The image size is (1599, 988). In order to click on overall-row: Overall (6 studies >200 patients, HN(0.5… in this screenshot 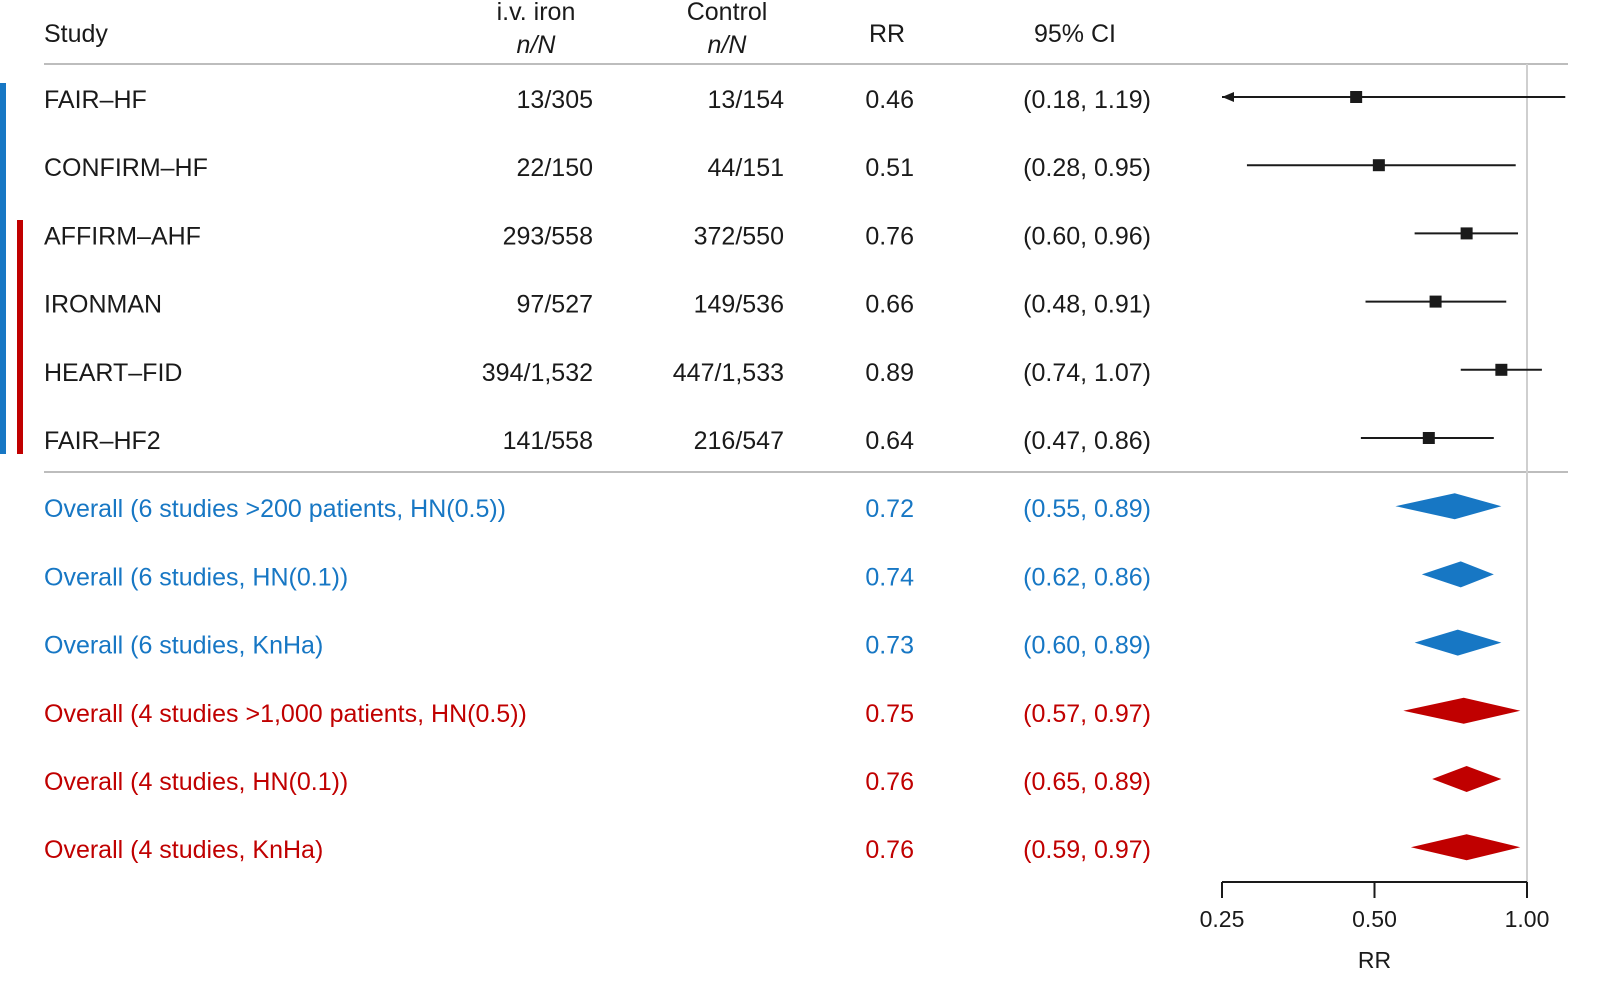, I will do `click(597, 509)`.